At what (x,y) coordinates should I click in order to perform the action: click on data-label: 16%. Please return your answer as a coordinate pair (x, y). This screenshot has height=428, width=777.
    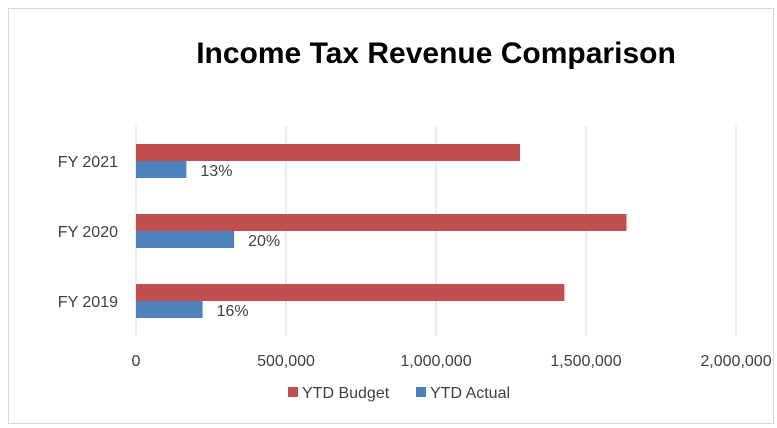
    Looking at the image, I should click on (233, 311).